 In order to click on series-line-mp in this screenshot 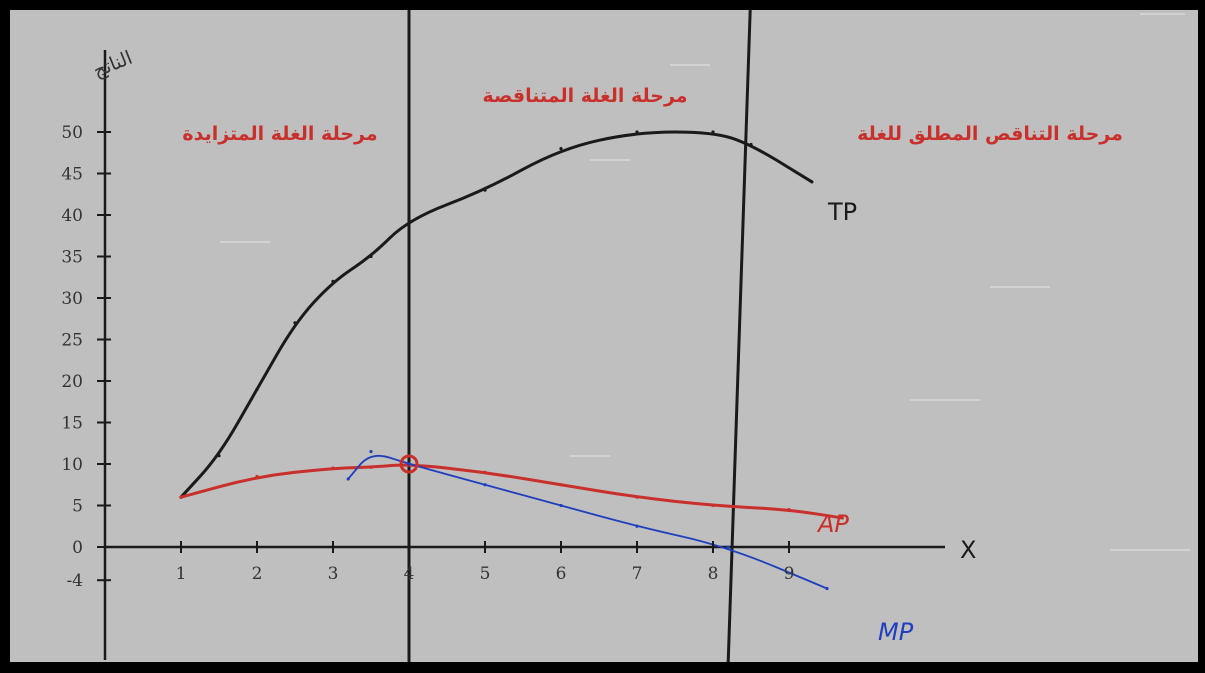, I will do `click(587, 522)`.